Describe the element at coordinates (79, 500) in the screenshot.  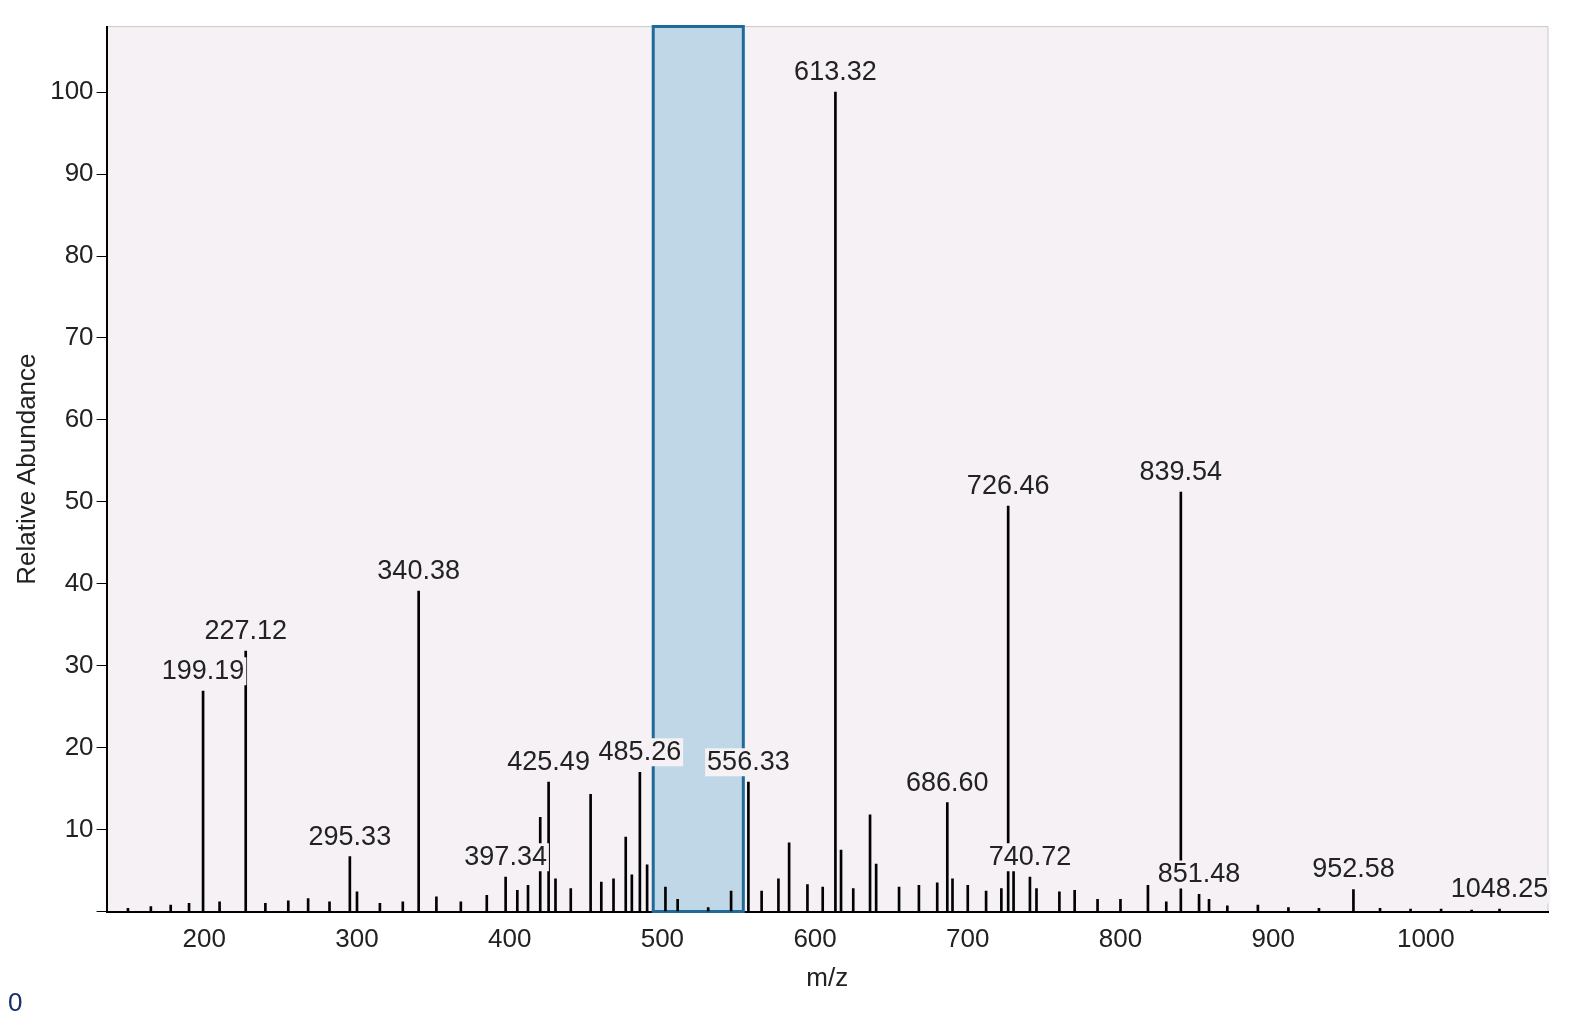
I see `y-tick-label: 50` at that location.